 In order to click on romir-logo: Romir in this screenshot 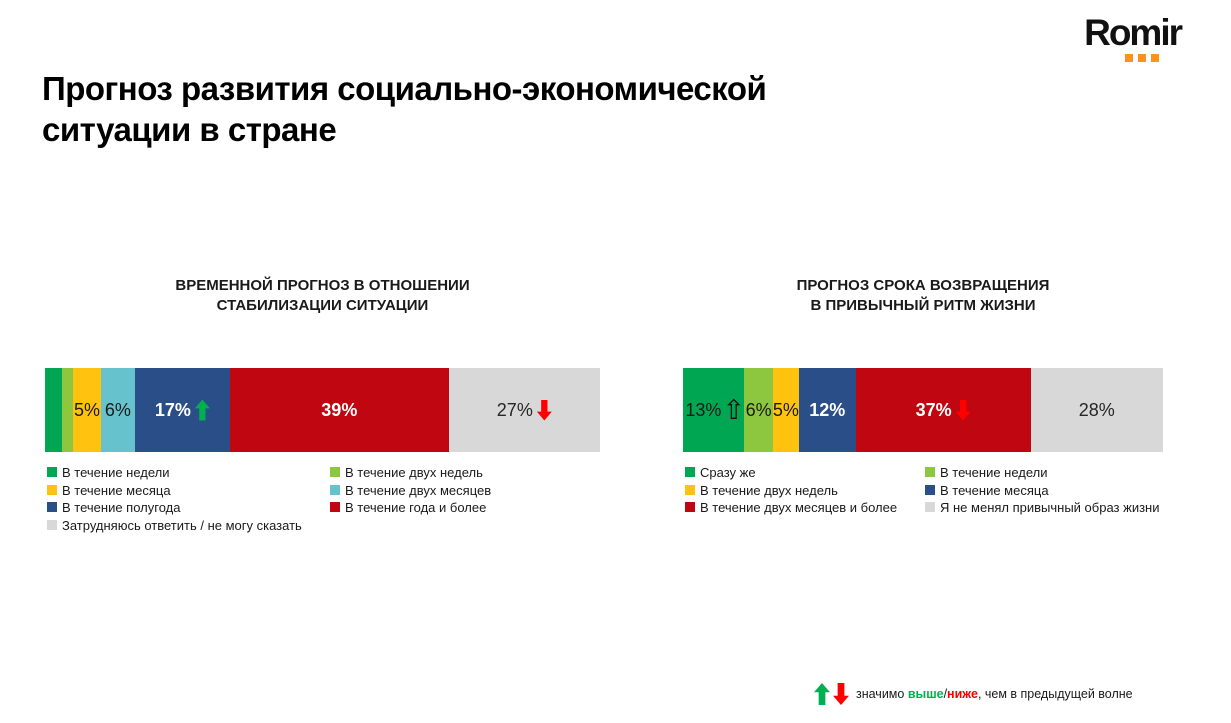, I will do `click(1133, 37)`.